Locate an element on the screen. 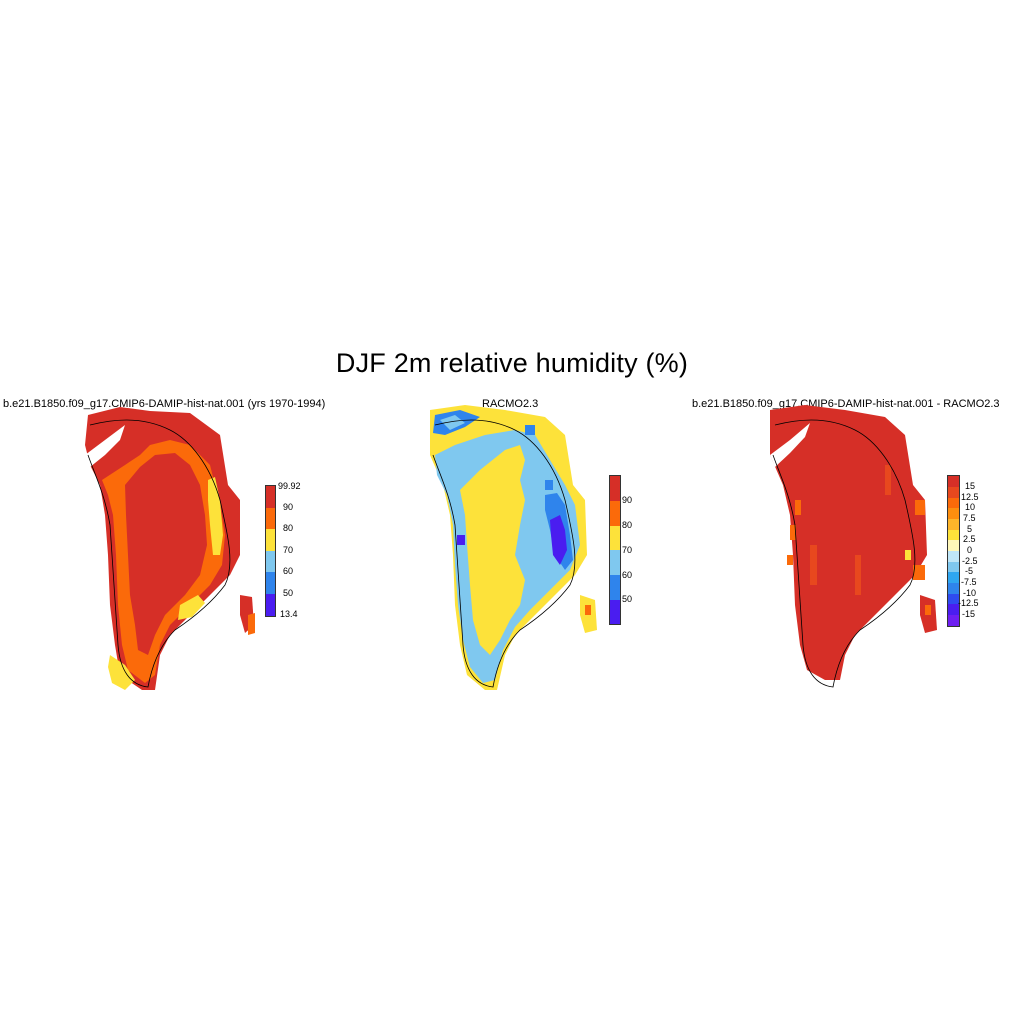  greenland-map-model is located at coordinates (170, 548).